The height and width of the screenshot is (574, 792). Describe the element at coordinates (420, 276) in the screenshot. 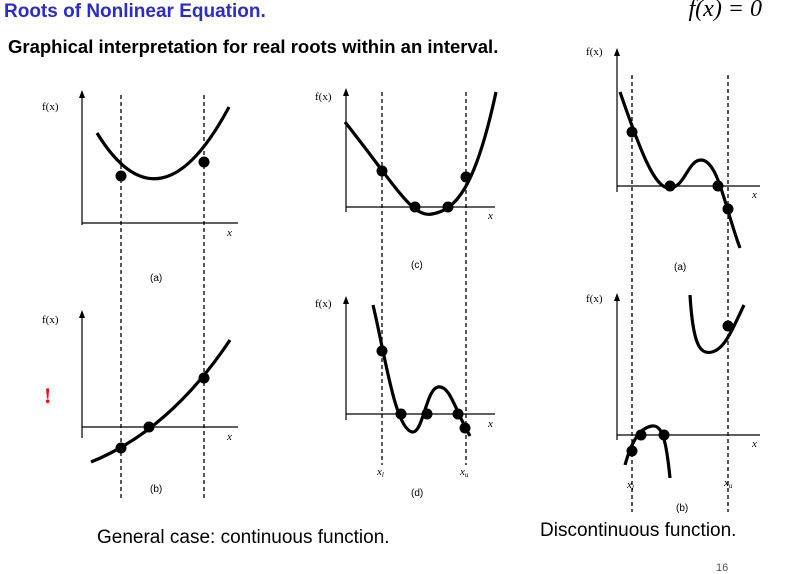

I see `graph-c` at that location.